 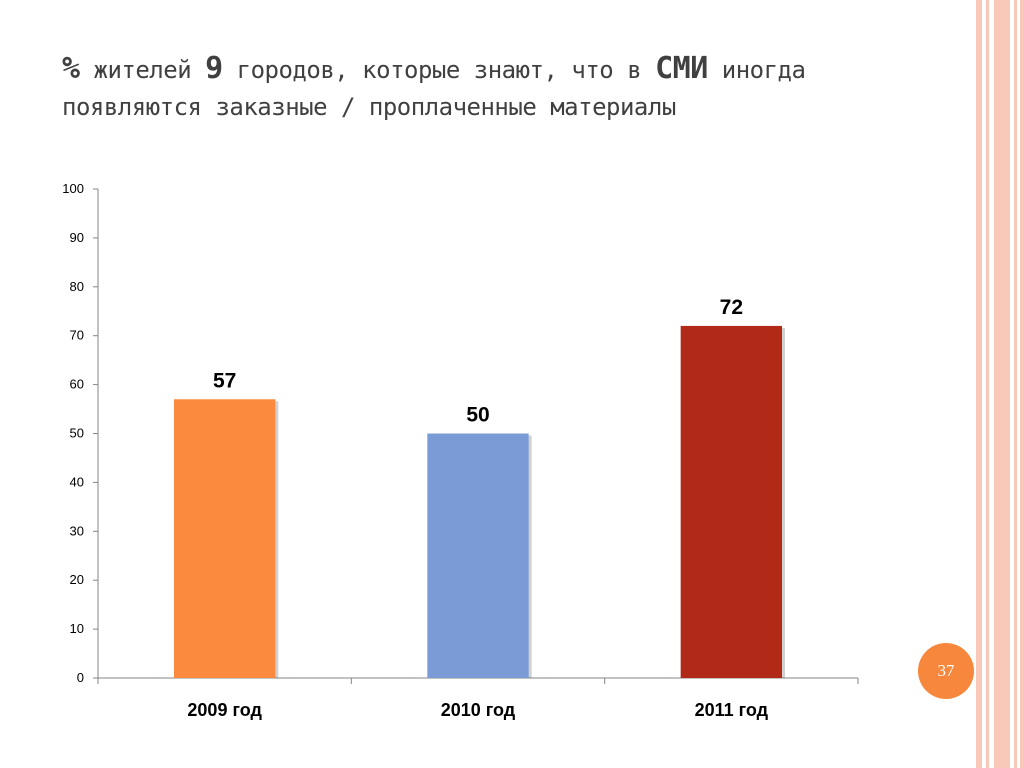 I want to click on data-label: 50, so click(x=477, y=415).